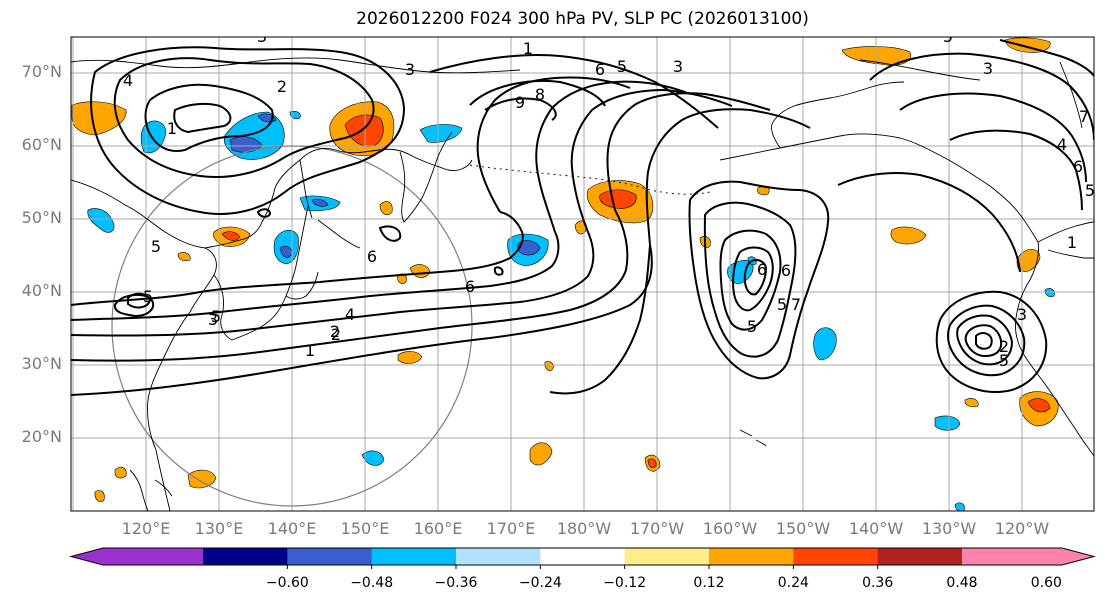 The image size is (1105, 604). I want to click on lon-label-130w: 130°W, so click(949, 528).